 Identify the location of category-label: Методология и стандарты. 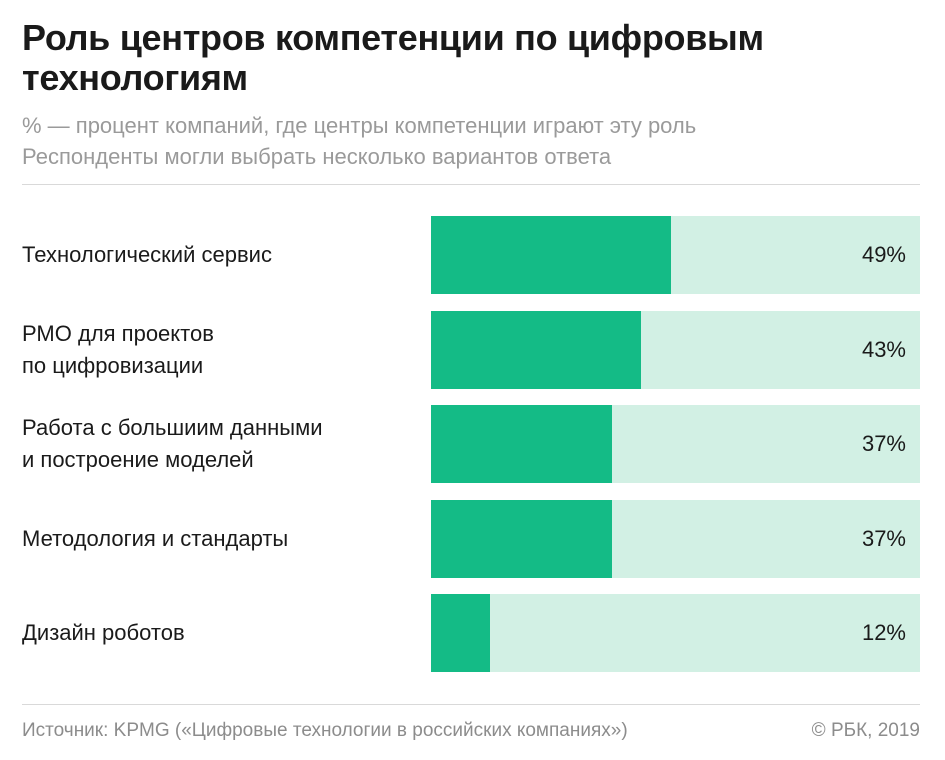
(217, 539).